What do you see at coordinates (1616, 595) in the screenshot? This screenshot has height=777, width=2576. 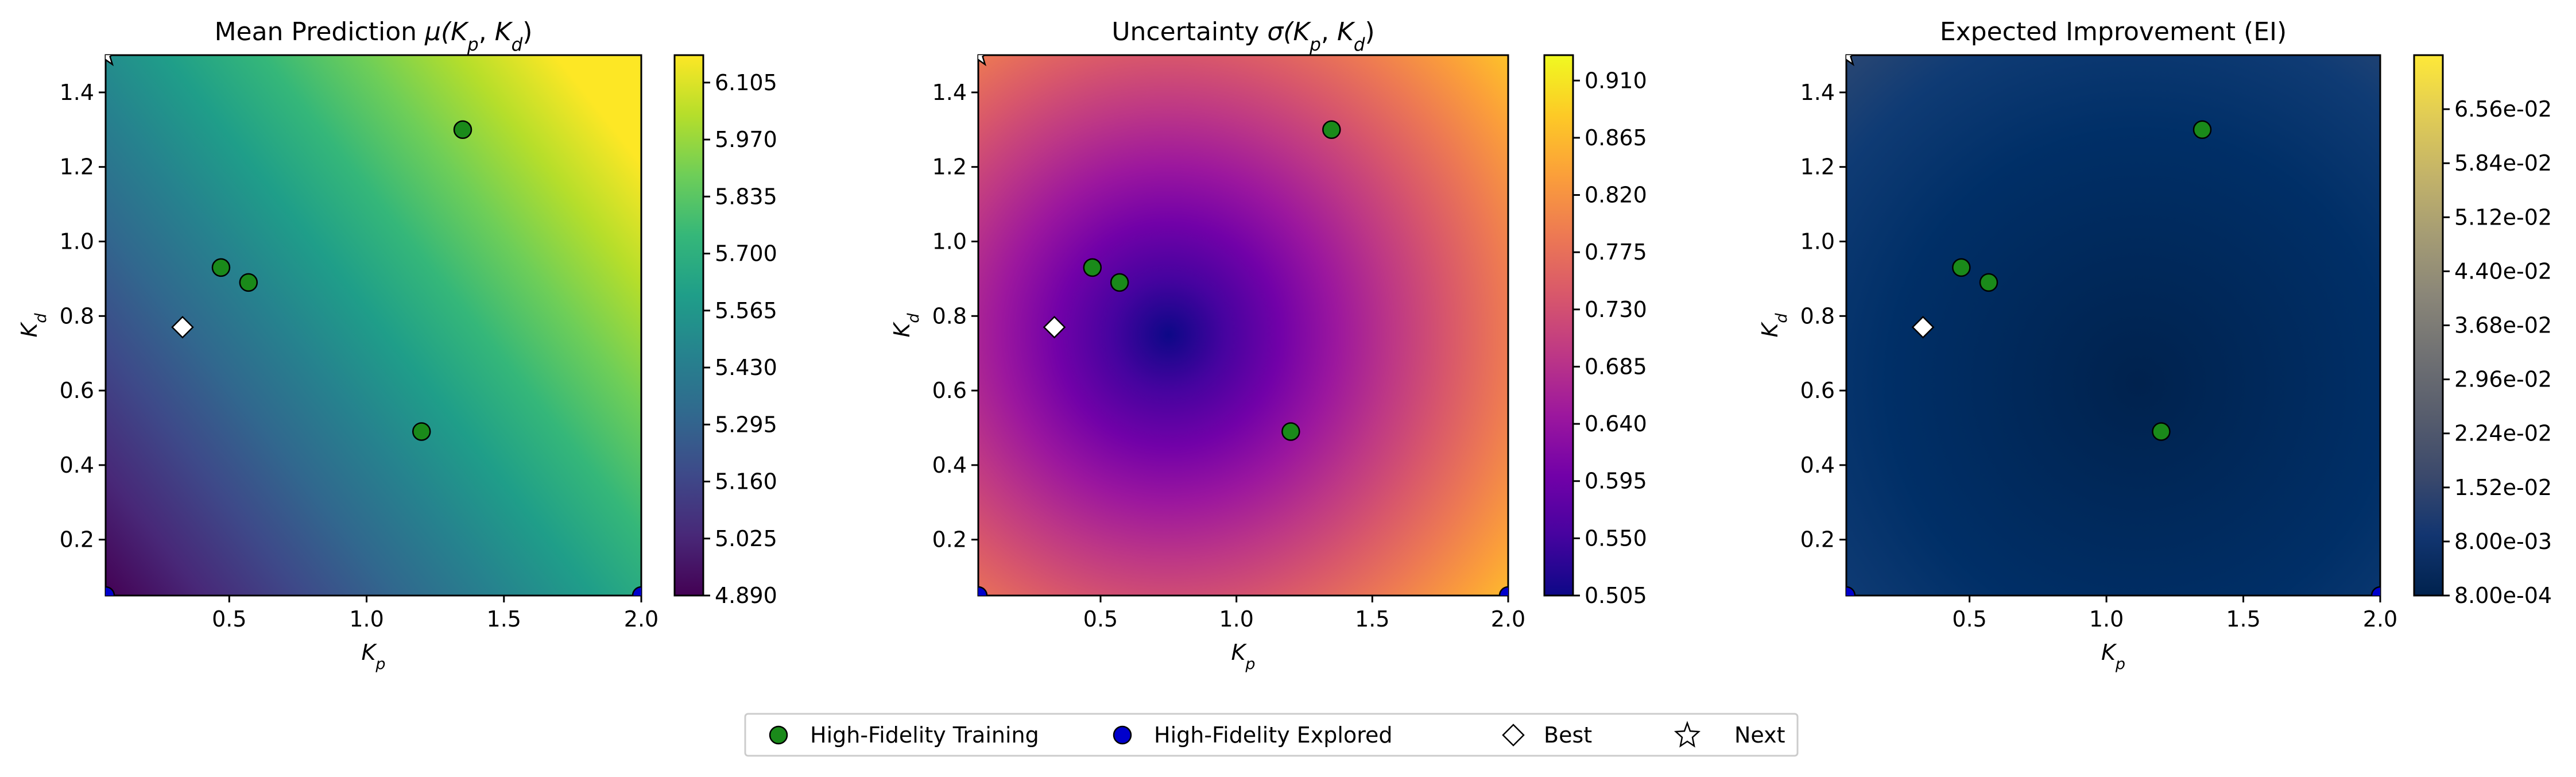 I see `colorbar-tick-label: 0.505` at bounding box center [1616, 595].